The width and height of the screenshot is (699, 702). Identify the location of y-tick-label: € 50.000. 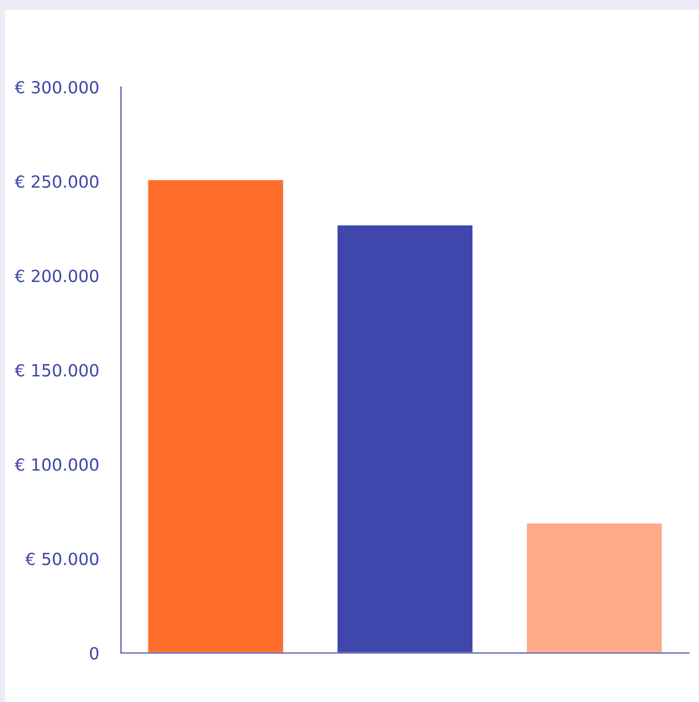
(61, 559).